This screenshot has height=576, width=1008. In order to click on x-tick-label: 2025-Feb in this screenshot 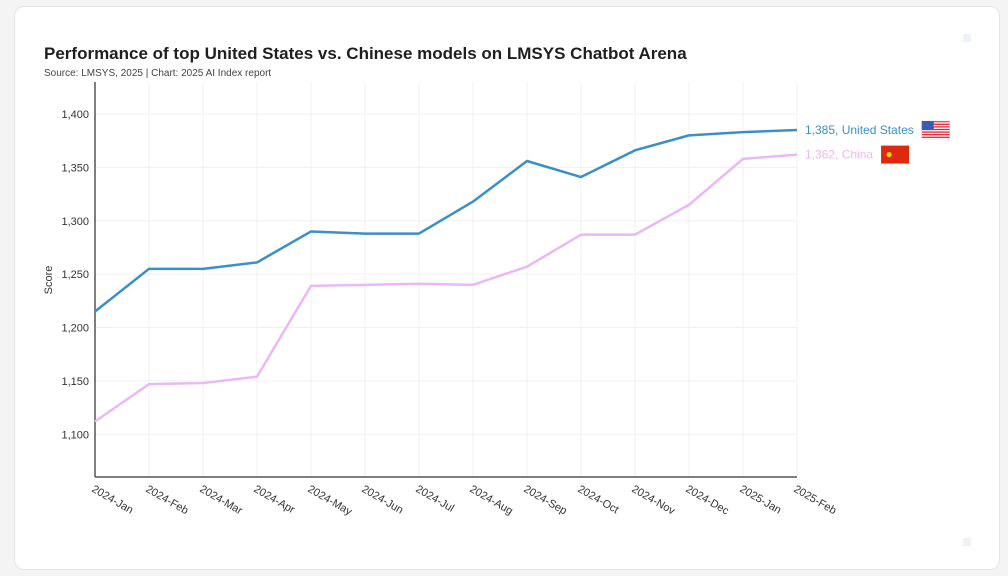, I will do `click(815, 500)`.